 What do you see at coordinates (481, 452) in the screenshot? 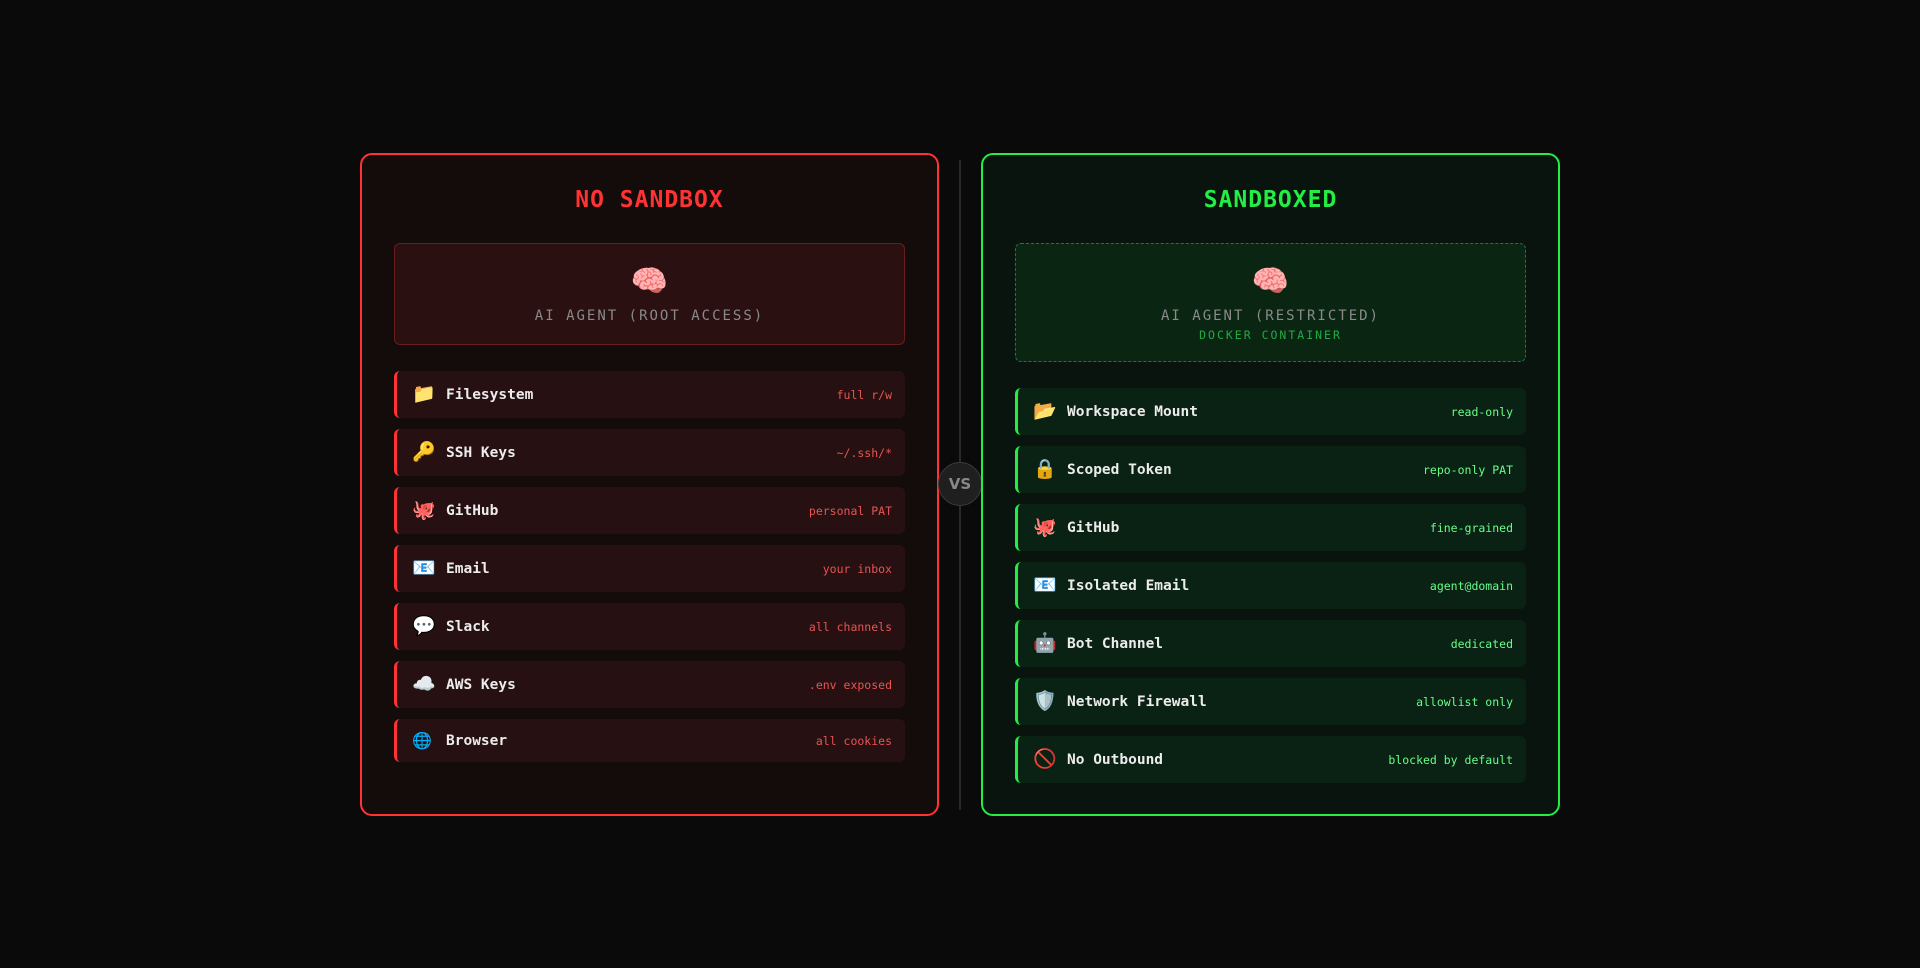
I see `resource-name: SSH Keys` at bounding box center [481, 452].